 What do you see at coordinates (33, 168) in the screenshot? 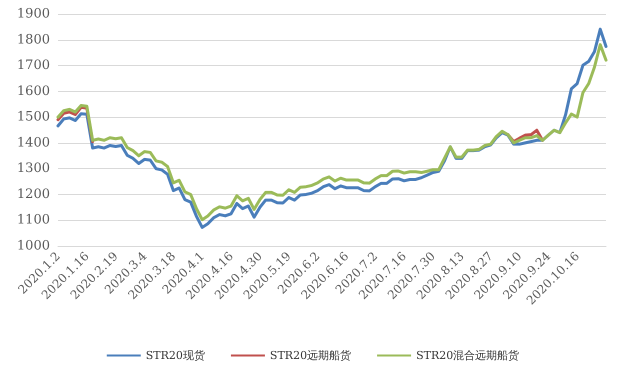
I see `y-tick-label: 1300` at bounding box center [33, 168].